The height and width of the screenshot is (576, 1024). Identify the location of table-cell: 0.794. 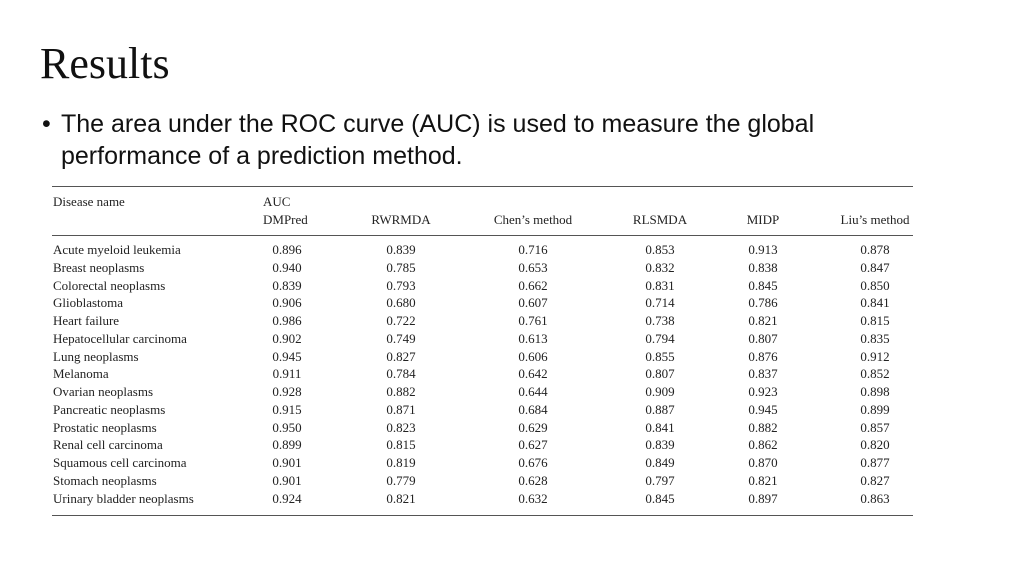
(660, 338).